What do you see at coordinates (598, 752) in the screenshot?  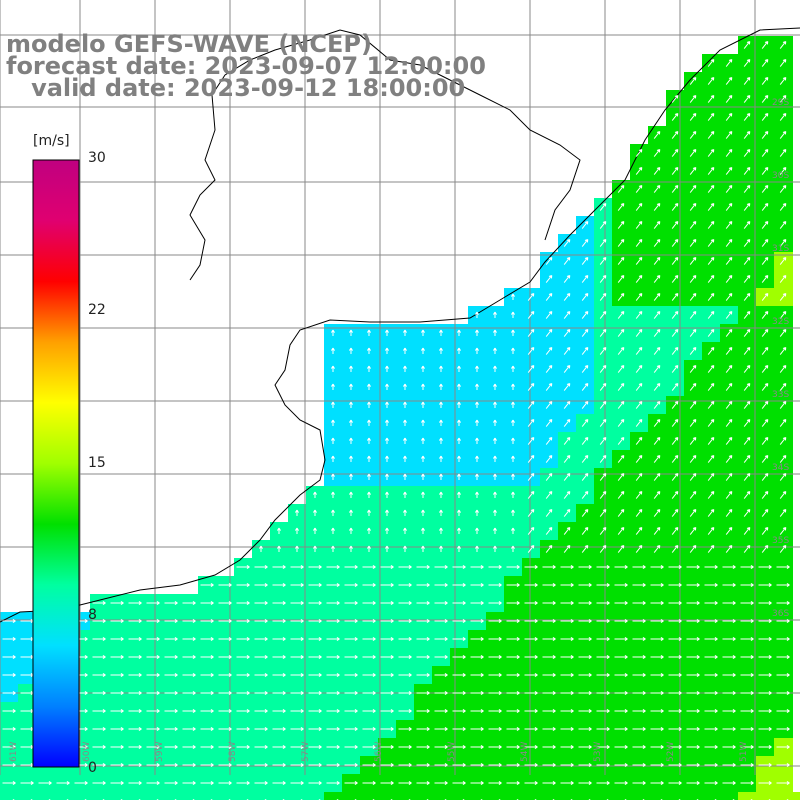 I see `longitude-label: 53W` at bounding box center [598, 752].